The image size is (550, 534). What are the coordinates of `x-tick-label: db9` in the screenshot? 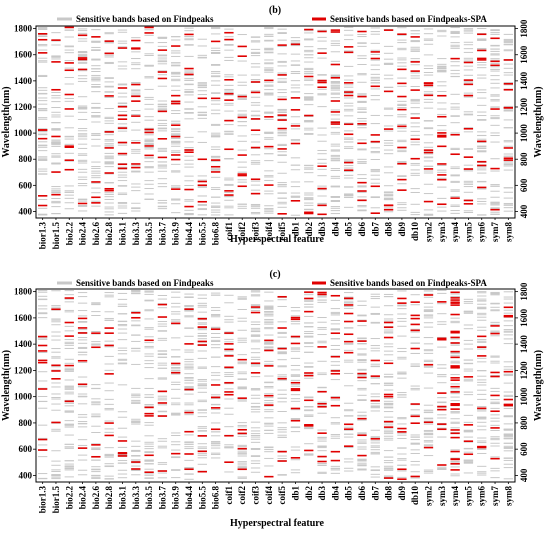 It's located at (402, 493).